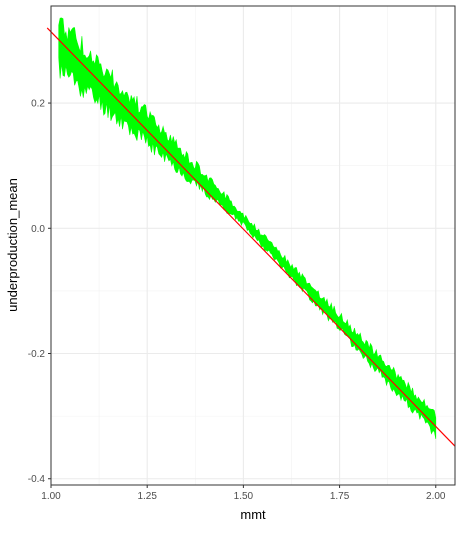 This screenshot has height=534, width=462. What do you see at coordinates (147, 496) in the screenshot?
I see `x-tick-label: 1.25` at bounding box center [147, 496].